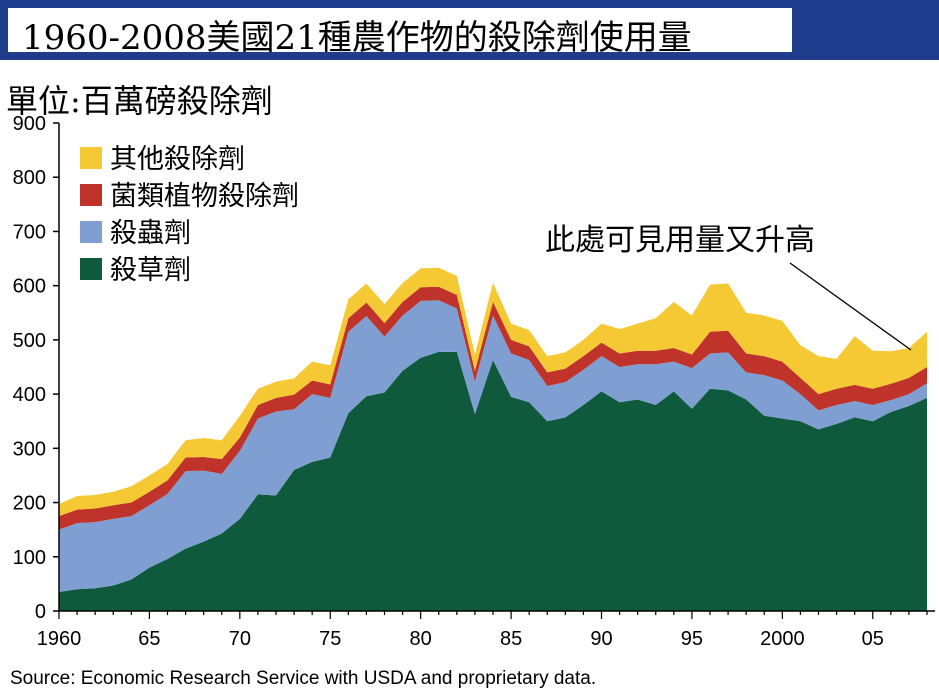  What do you see at coordinates (511, 639) in the screenshot?
I see `x-tick-label: 85` at bounding box center [511, 639].